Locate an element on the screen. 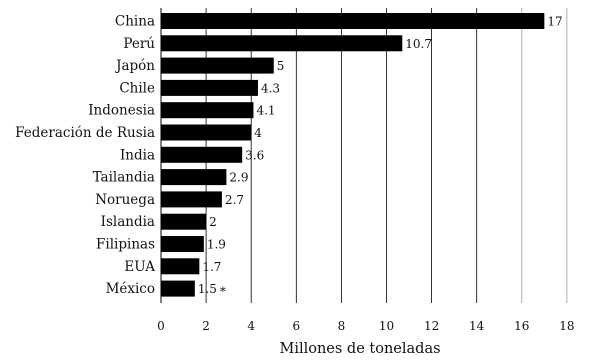 The image size is (601, 364). x-tick-label: 6 is located at coordinates (296, 326).